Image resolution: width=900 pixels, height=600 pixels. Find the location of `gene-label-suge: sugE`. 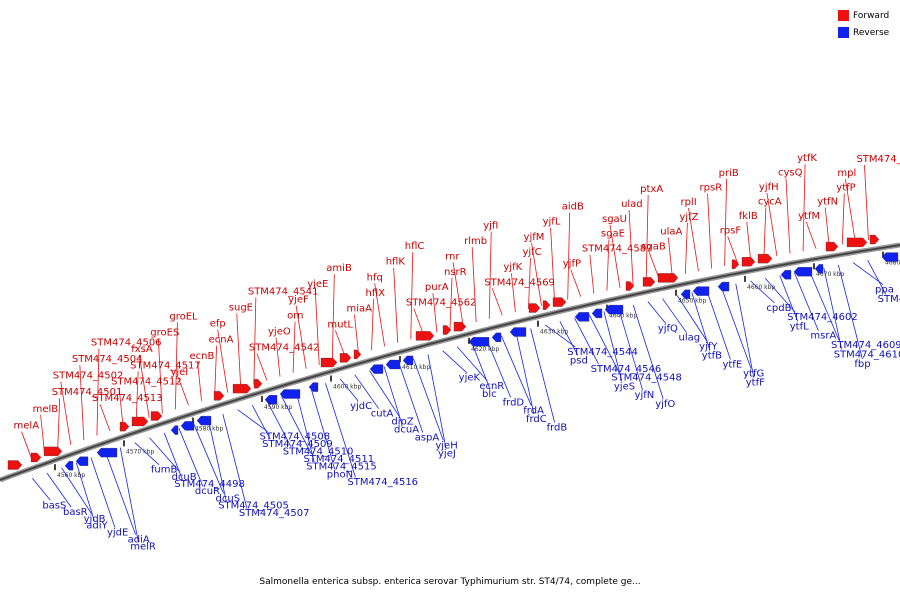

gene-label-suge: sugE is located at coordinates (241, 308).